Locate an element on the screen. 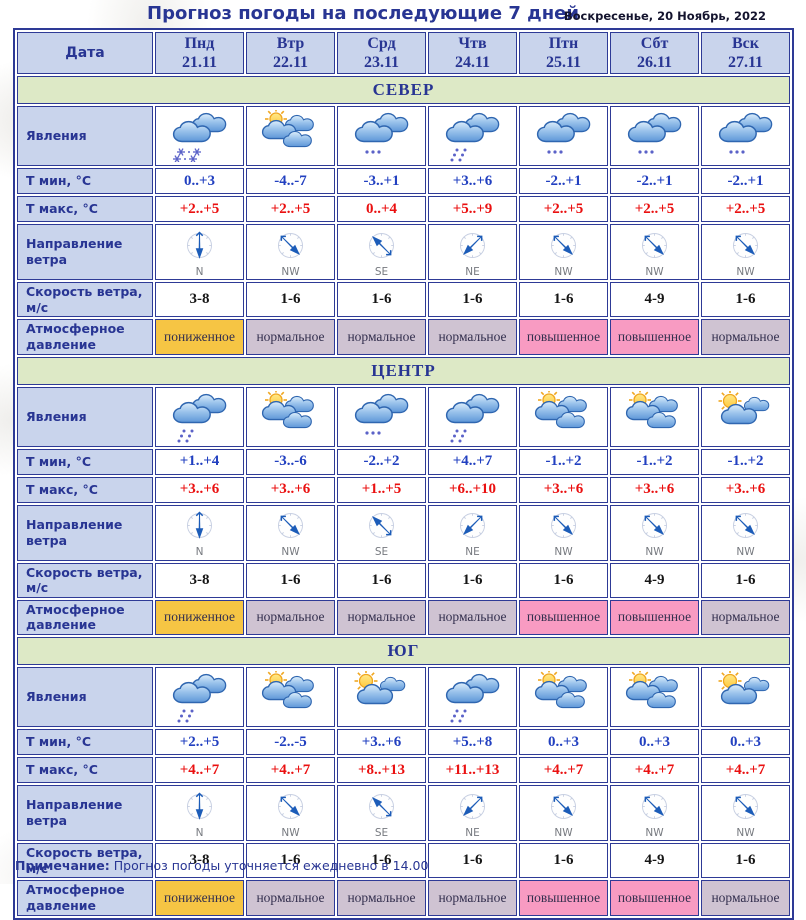  tmin-value: -3..+1 is located at coordinates (381, 181).